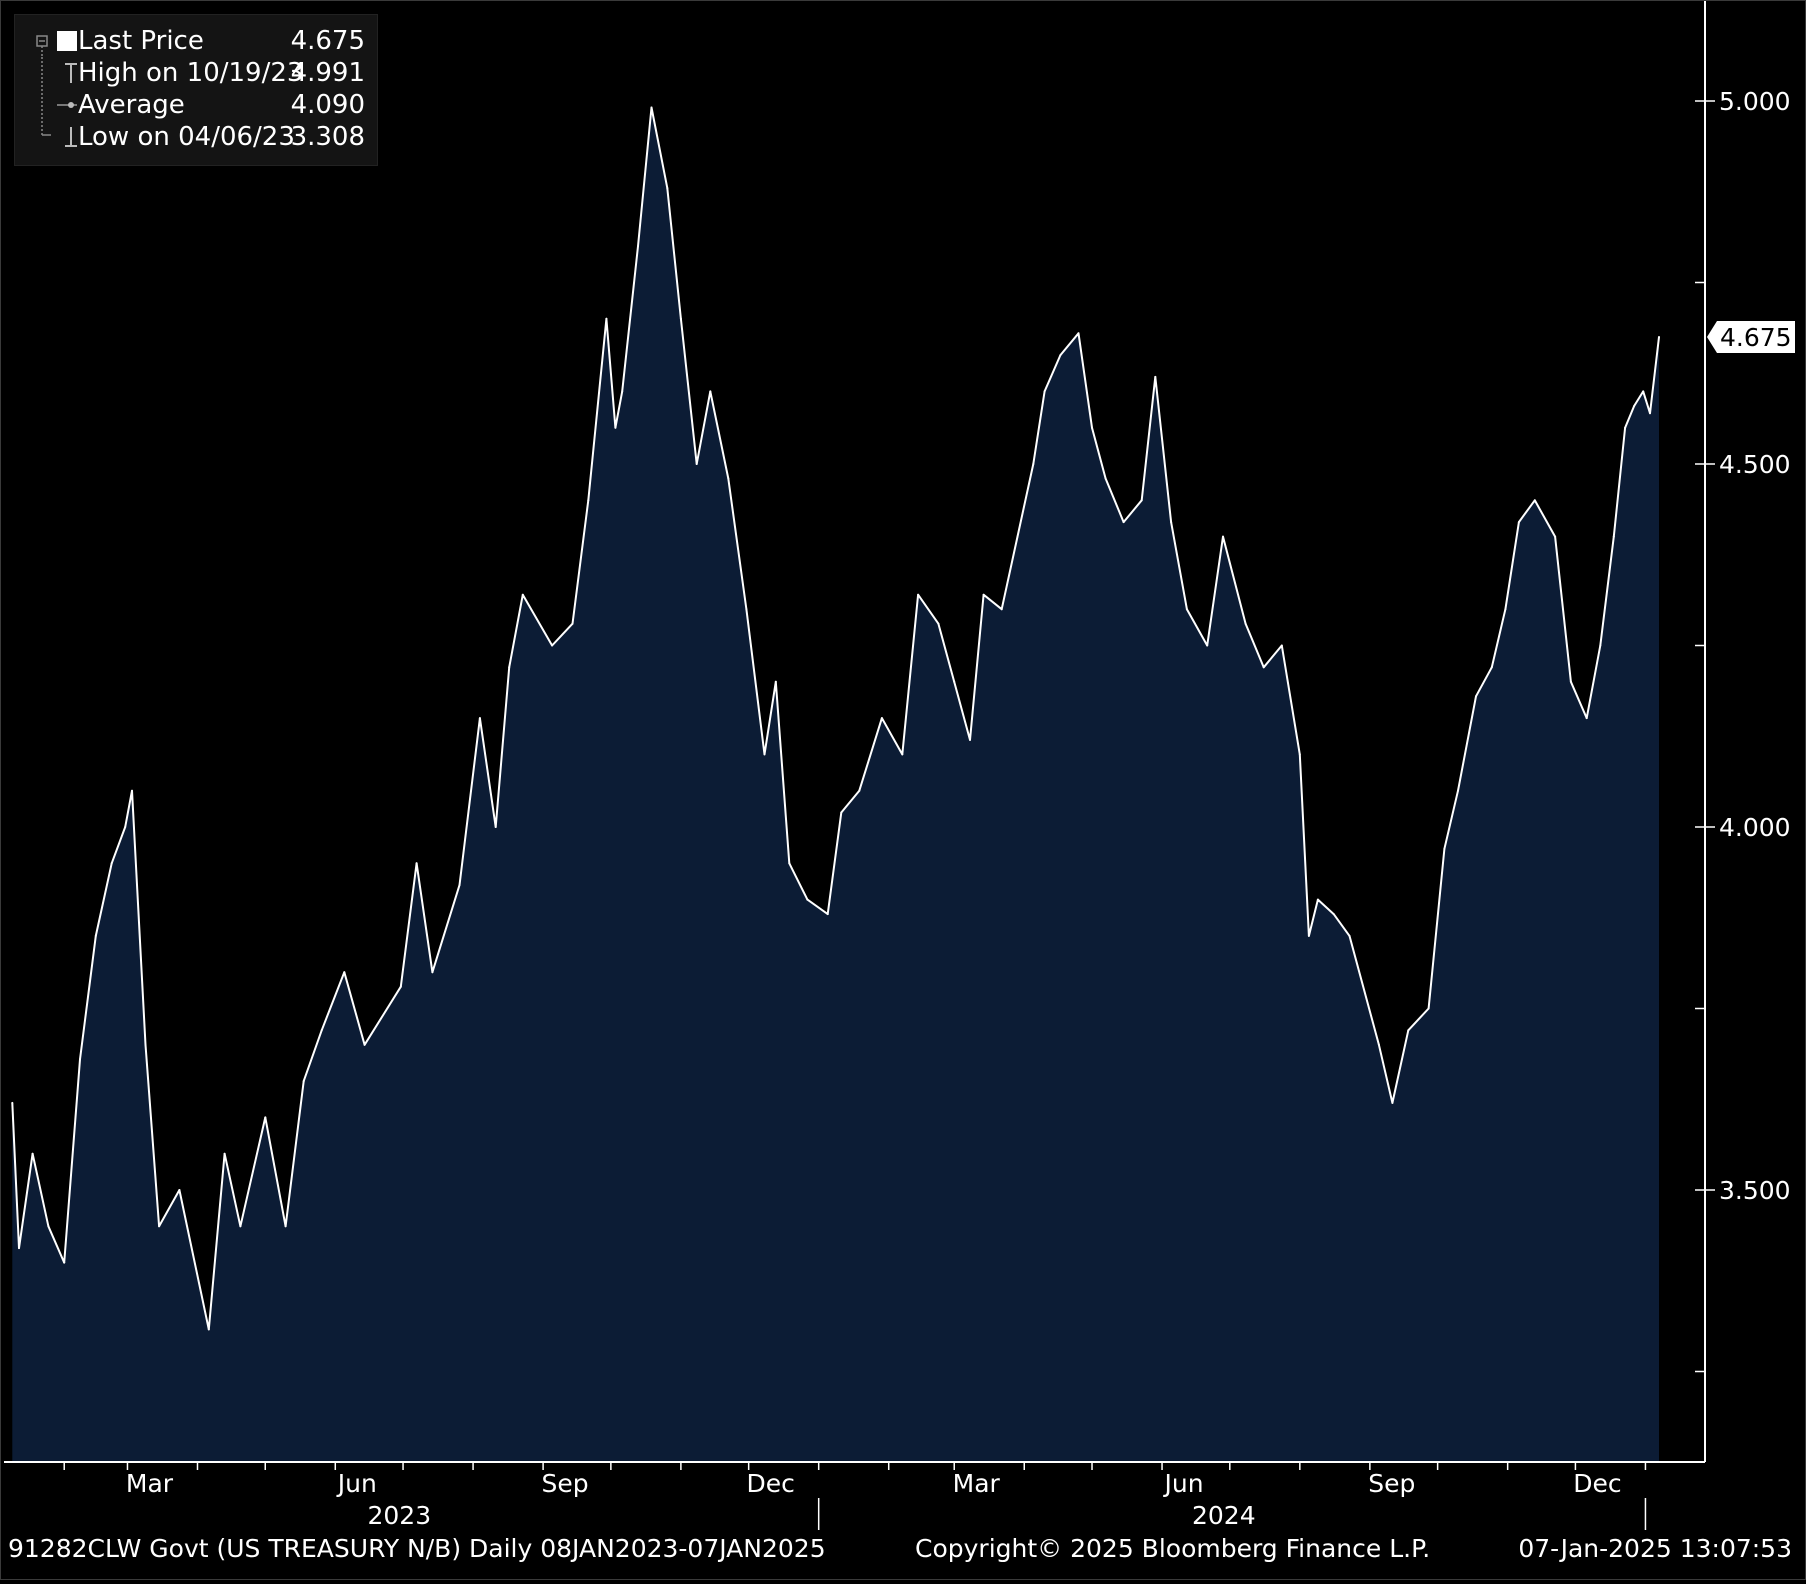 This screenshot has height=1584, width=1806. What do you see at coordinates (1755, 827) in the screenshot?
I see `y-tick-label: 4.000` at bounding box center [1755, 827].